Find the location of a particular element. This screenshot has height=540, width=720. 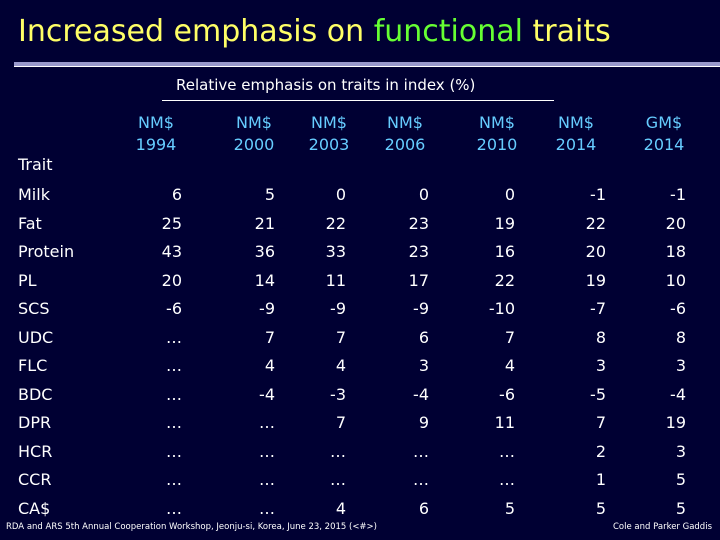

table-cell: 2 is located at coordinates (600, 451).